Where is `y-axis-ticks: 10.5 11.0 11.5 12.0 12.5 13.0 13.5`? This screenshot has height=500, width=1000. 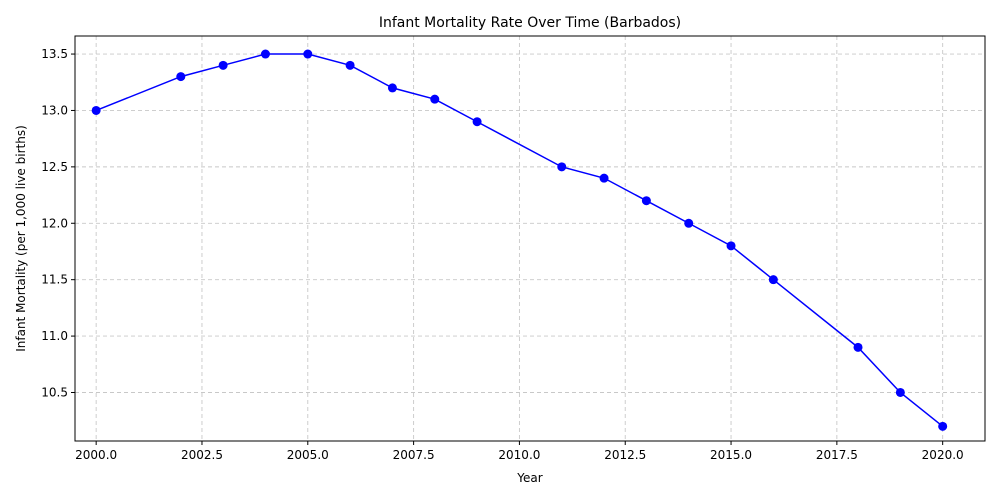
y-axis-ticks: 10.5 11.0 11.5 12.0 12.5 13.0 13.5 is located at coordinates (58, 223).